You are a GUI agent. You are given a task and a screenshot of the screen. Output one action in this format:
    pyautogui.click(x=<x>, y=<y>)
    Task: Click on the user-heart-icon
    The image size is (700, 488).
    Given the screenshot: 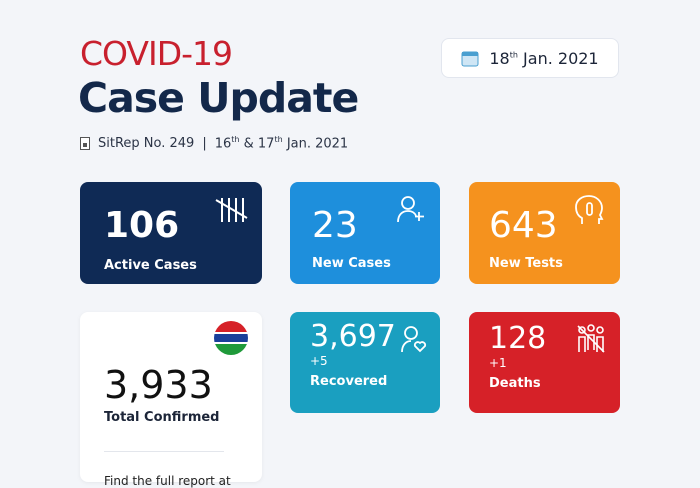 What is the action you would take?
    pyautogui.click(x=414, y=339)
    